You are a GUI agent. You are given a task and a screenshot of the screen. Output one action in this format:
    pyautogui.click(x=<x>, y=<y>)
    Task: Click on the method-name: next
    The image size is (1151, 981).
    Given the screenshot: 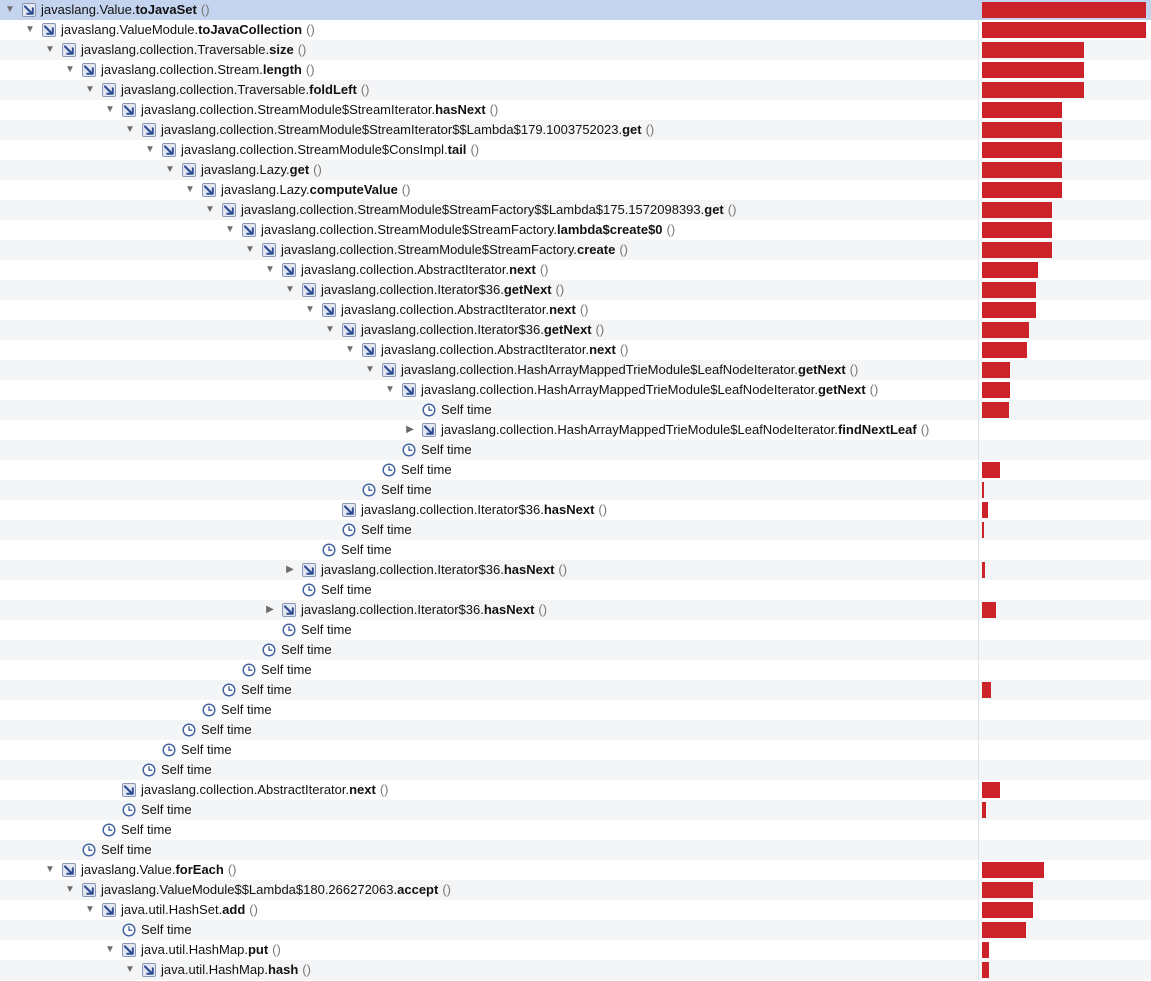 What is the action you would take?
    pyautogui.click(x=362, y=789)
    